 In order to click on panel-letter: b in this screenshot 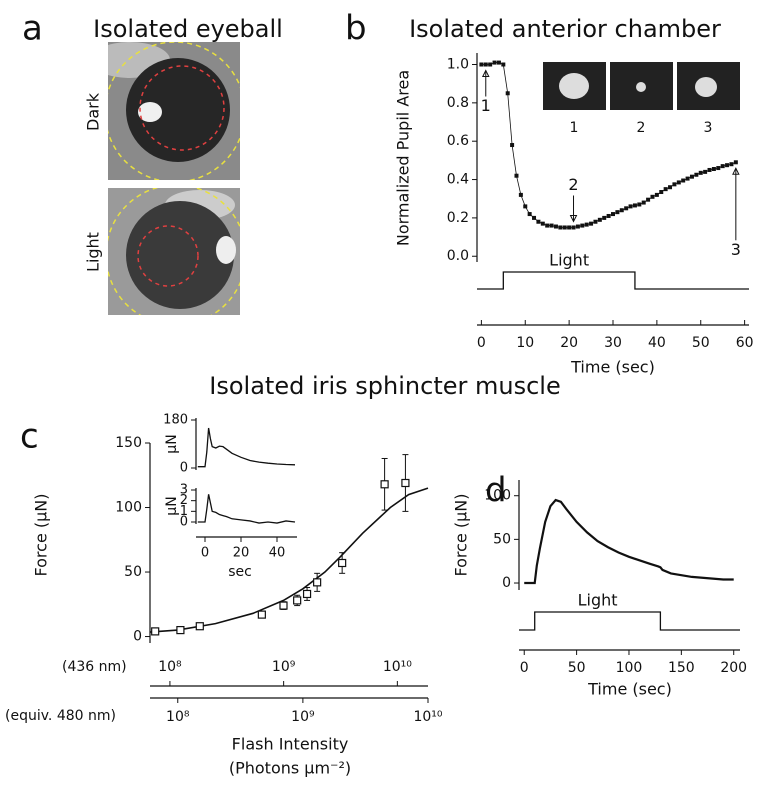, I will do `click(356, 29)`.